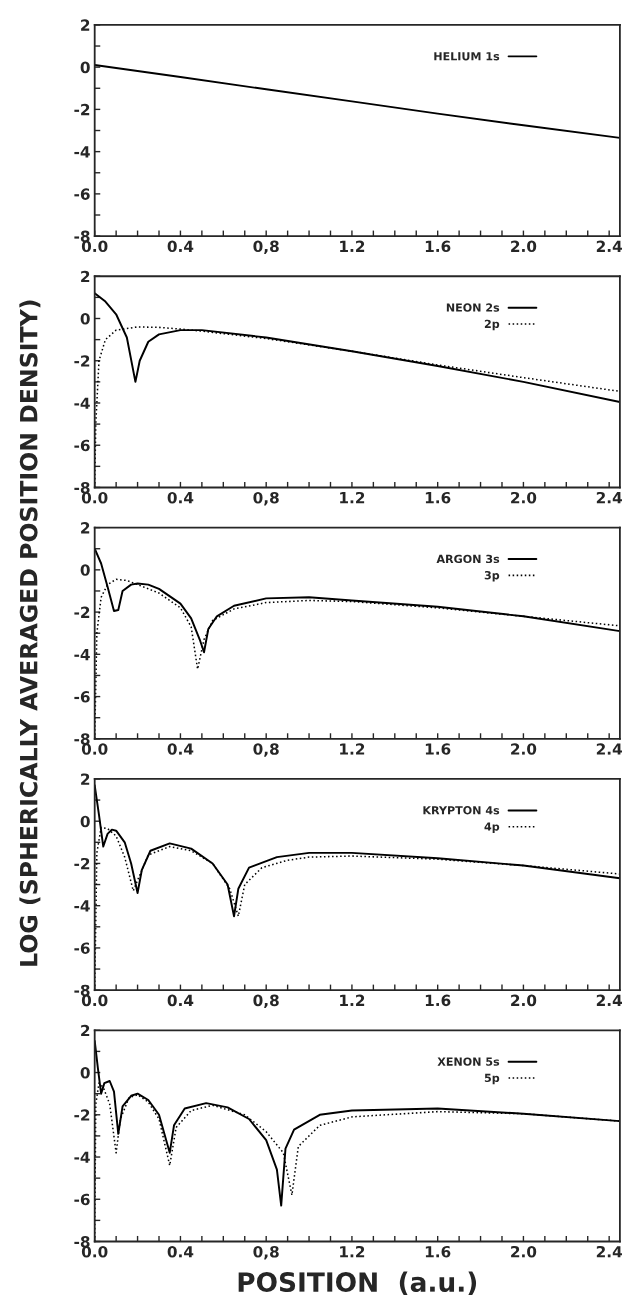 This screenshot has height=1311, width=623. Describe the element at coordinates (473, 307) in the screenshot. I see `legend-label: NEON 2s` at that location.